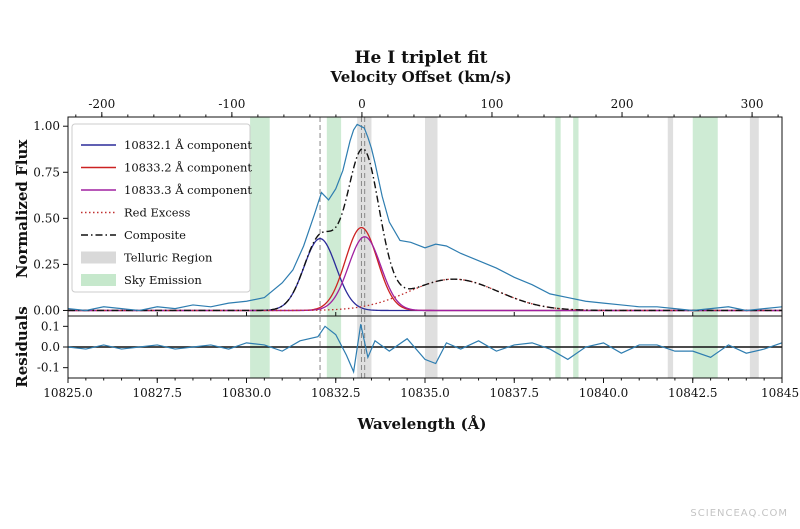  Describe the element at coordinates (693, 393) in the screenshot. I see `x-tick-label: 10842.5` at that location.